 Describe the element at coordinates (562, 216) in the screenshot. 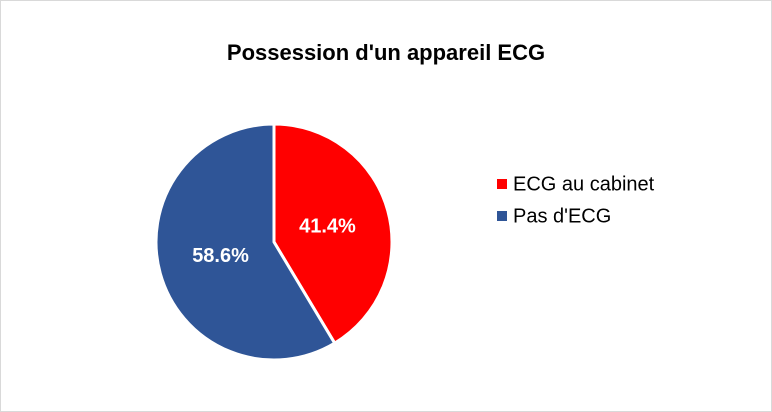

I see `legend-label: Pas d'ECG` at that location.